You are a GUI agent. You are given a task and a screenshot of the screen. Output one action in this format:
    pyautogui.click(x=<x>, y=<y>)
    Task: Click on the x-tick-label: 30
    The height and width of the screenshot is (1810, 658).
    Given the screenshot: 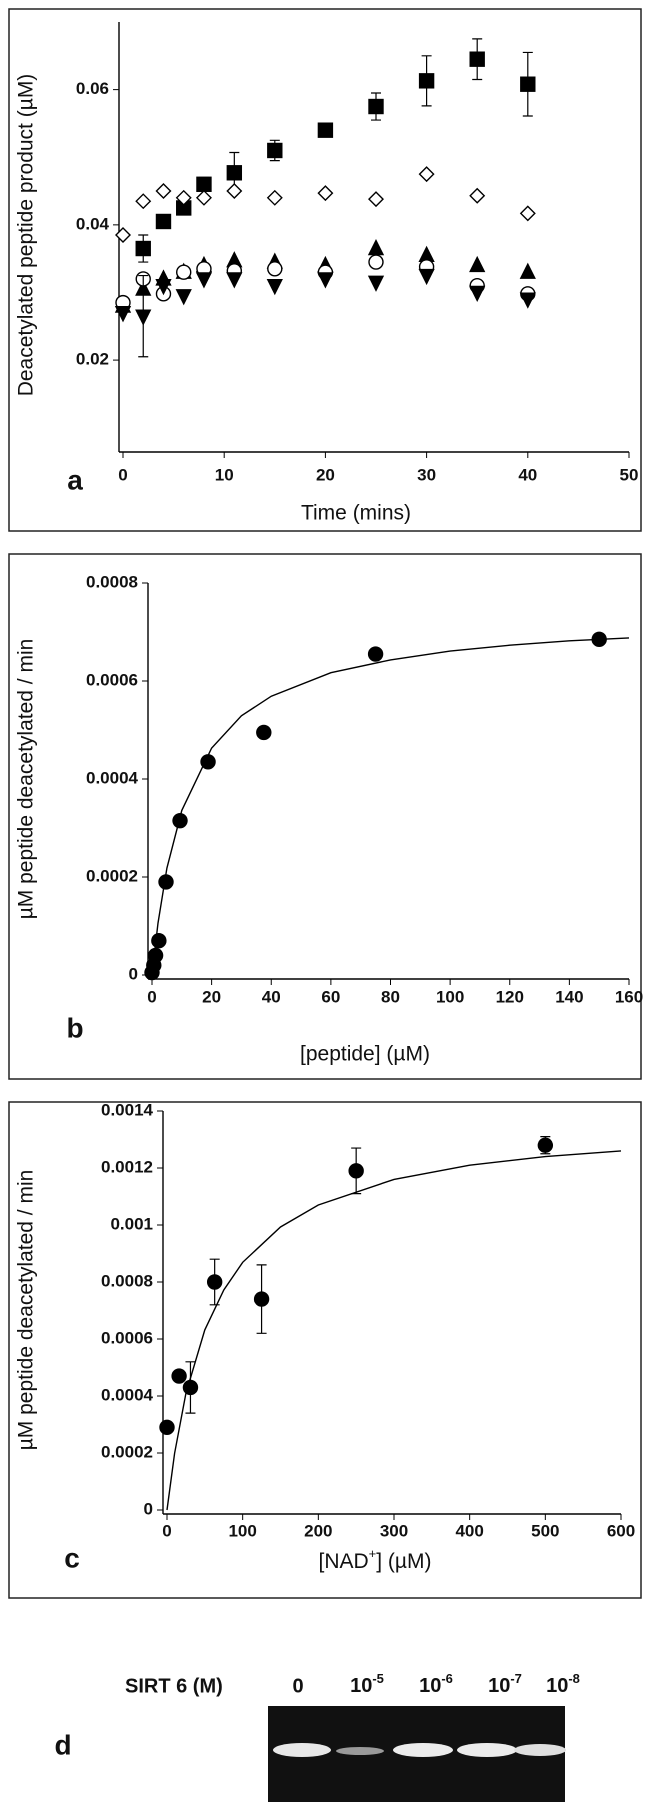 What is the action you would take?
    pyautogui.click(x=426, y=474)
    